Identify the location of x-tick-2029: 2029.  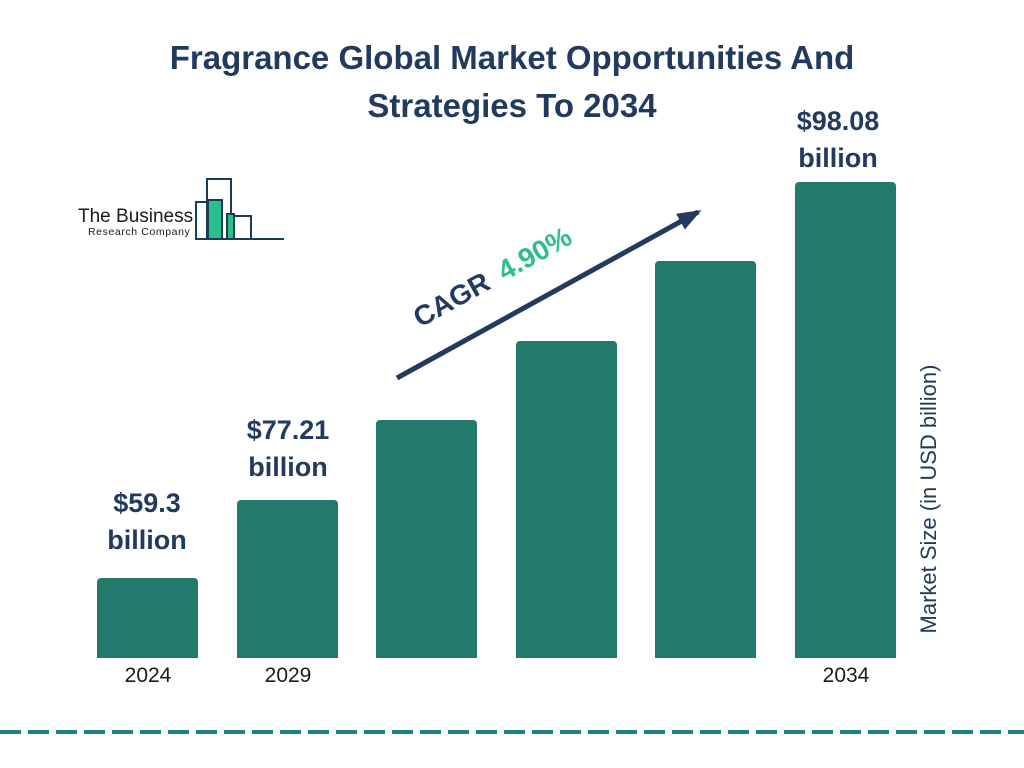
(288, 675).